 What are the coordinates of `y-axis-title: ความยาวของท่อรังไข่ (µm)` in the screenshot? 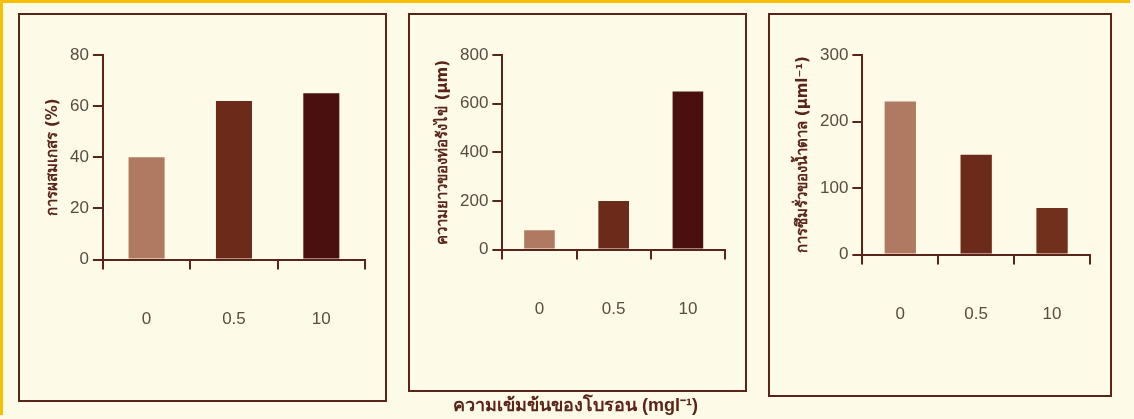 It's located at (441, 152).